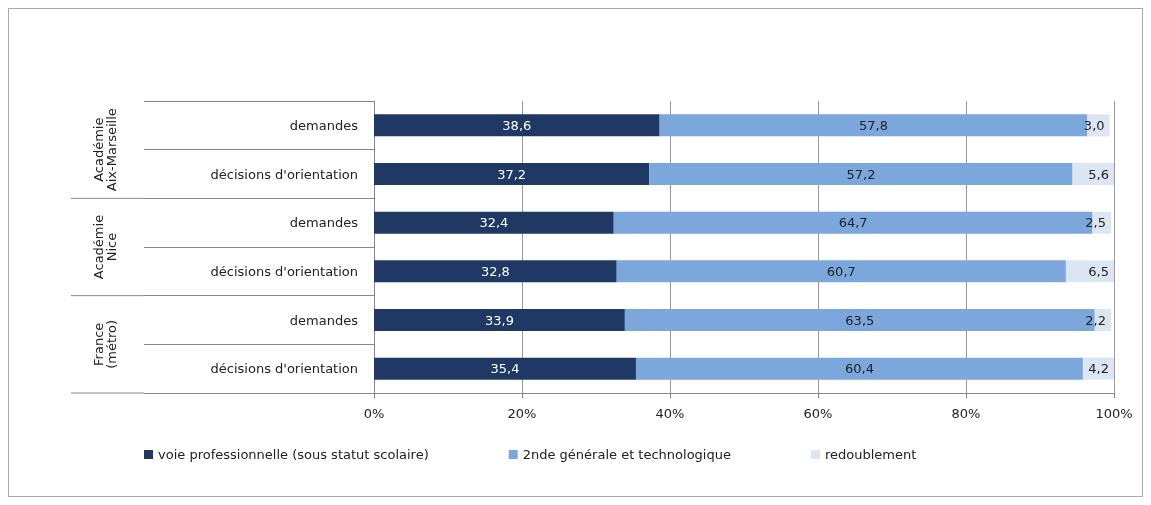  What do you see at coordinates (105, 247) in the screenshot?
I see `text: Académie Nice` at bounding box center [105, 247].